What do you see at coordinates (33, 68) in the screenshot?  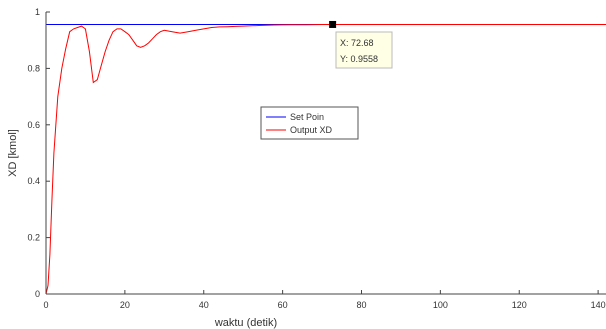 I see `y-tick-label: 0.8` at bounding box center [33, 68].